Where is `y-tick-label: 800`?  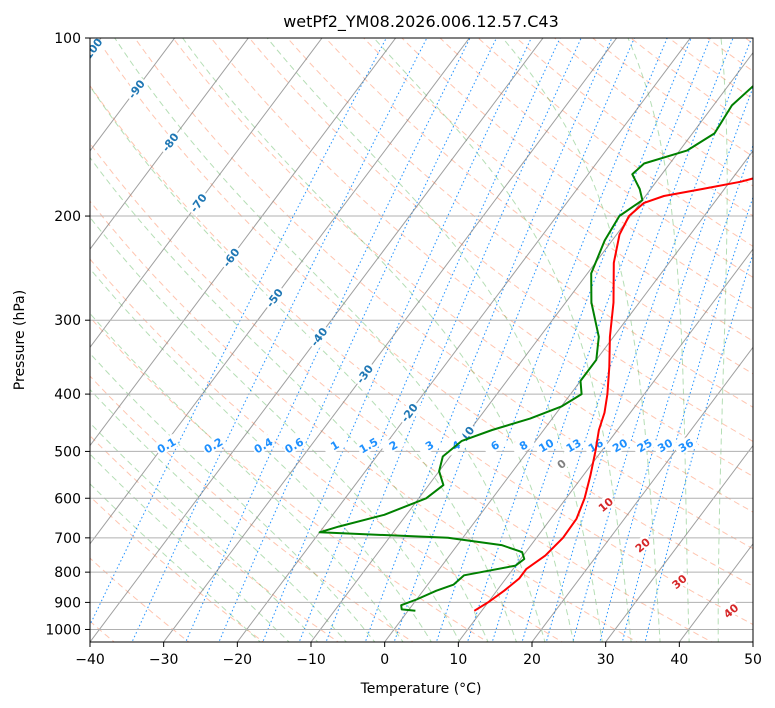 y-tick-label: 800 is located at coordinates (67, 573).